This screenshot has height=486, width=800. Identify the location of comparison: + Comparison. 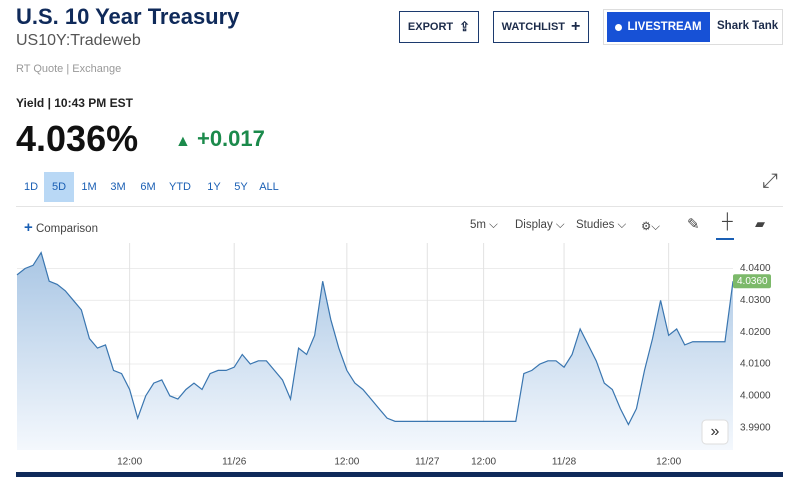
(61, 227).